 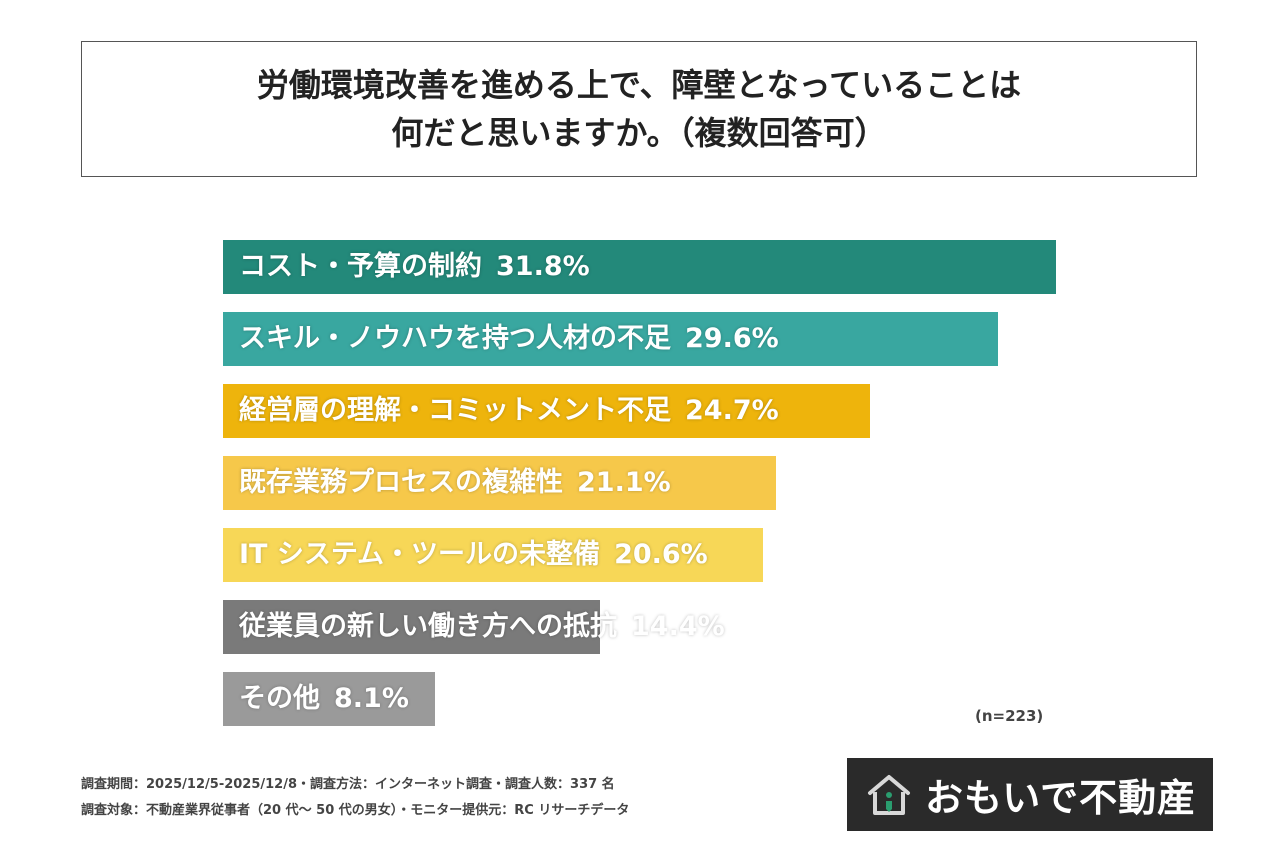 What do you see at coordinates (732, 410) in the screenshot?
I see `data-label: 24.7%` at bounding box center [732, 410].